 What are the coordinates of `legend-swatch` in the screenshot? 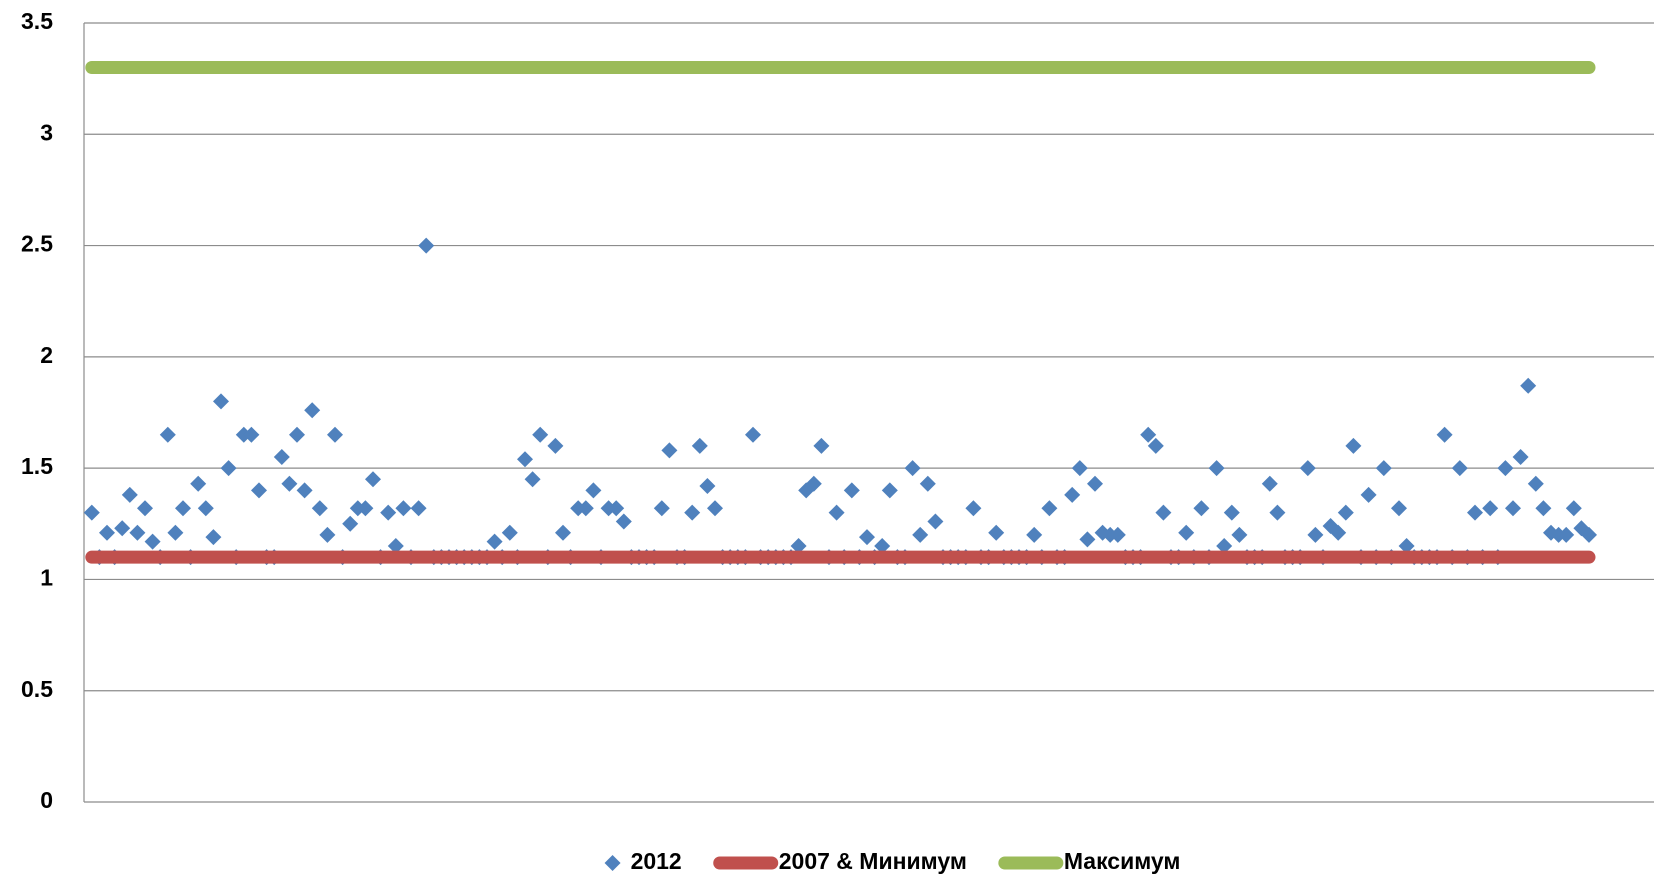 It's located at (612, 863).